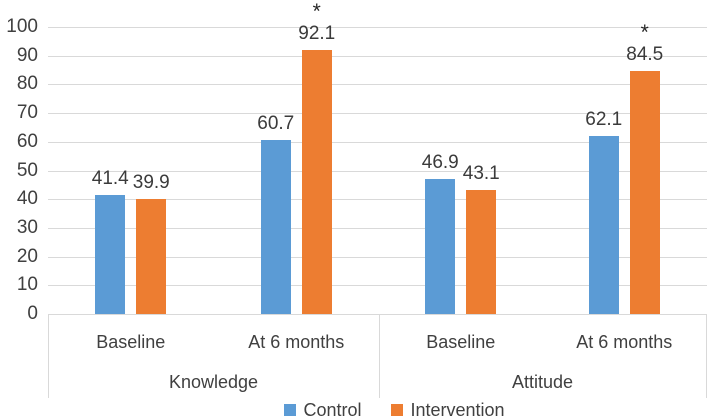 This screenshot has width=709, height=419. What do you see at coordinates (27, 113) in the screenshot?
I see `y-tick-label-70: 70` at bounding box center [27, 113].